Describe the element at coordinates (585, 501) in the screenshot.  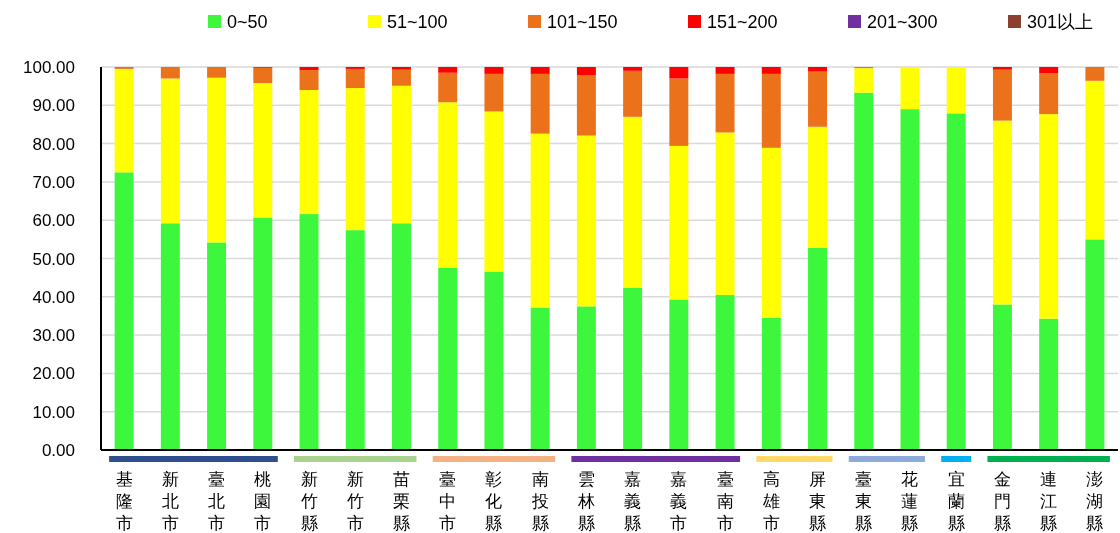
I see `x-tick-label: 雲林縣` at that location.